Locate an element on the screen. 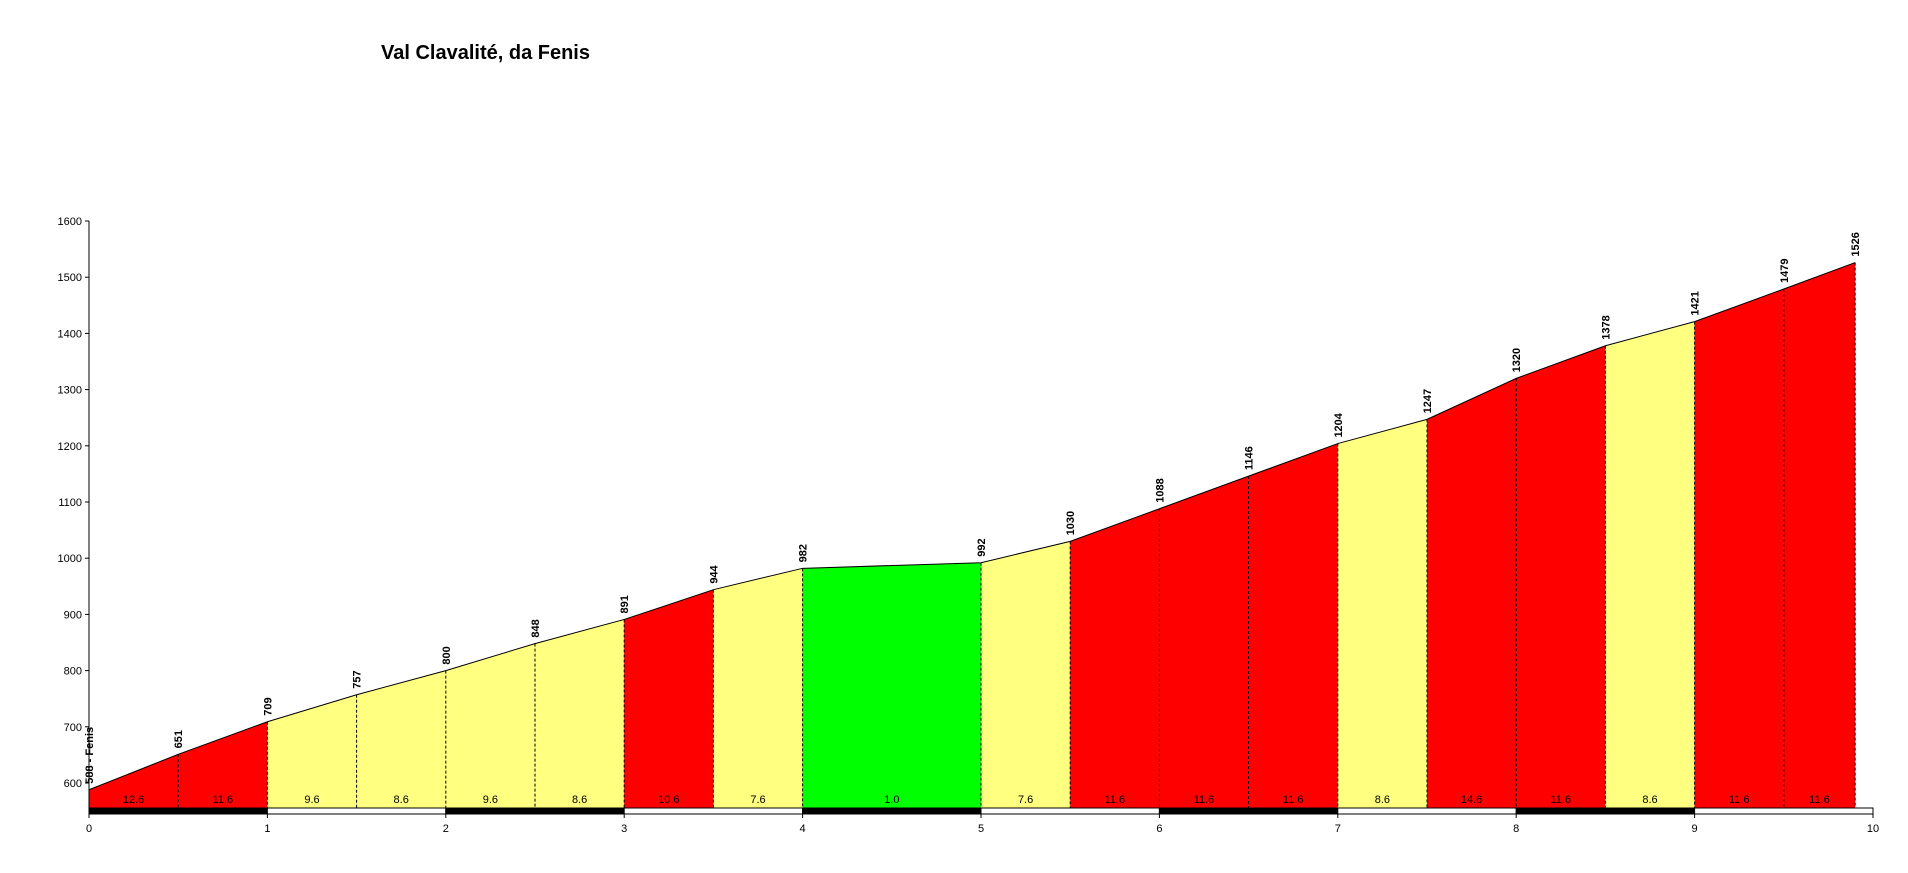 This screenshot has width=1908, height=873. y-tick-label: 1100 is located at coordinates (70, 503).